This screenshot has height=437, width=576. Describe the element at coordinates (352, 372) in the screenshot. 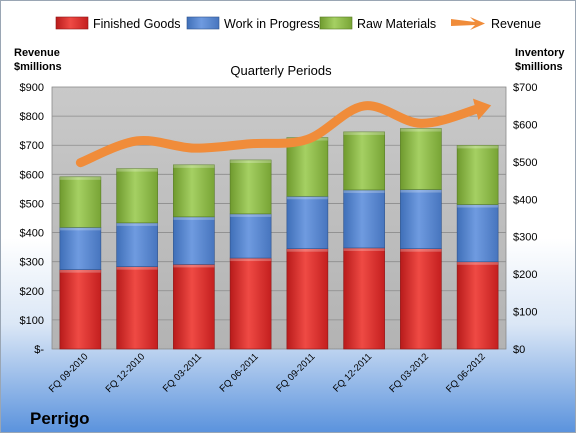

I see `category-label: FQ 12-2011` at that location.